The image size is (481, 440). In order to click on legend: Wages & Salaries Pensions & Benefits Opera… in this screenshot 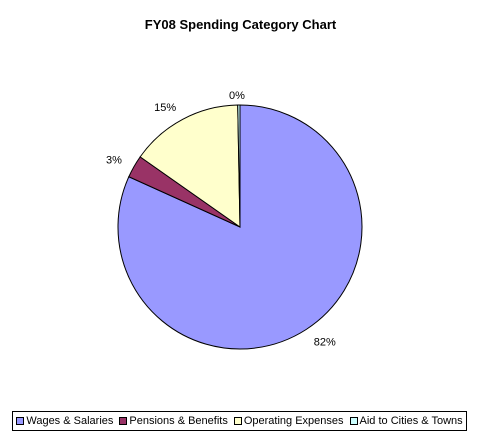, I will do `click(239, 421)`.